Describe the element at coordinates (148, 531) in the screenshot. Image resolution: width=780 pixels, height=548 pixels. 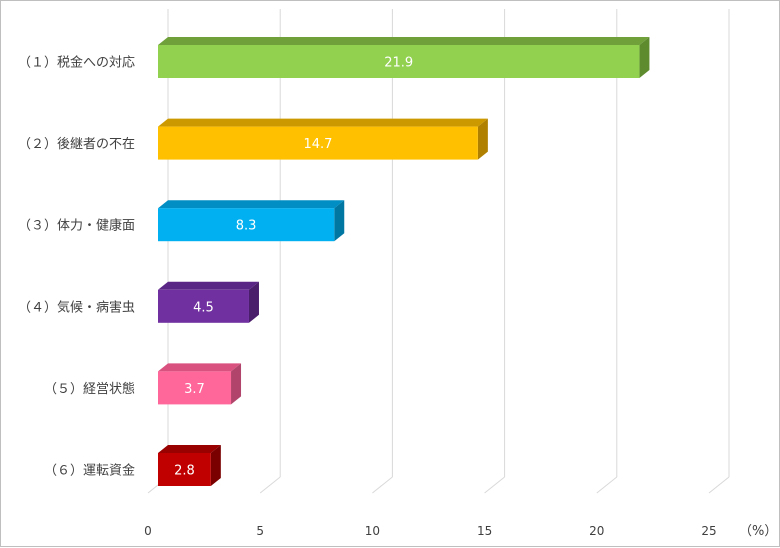
I see `x-tick-label: 0` at that location.